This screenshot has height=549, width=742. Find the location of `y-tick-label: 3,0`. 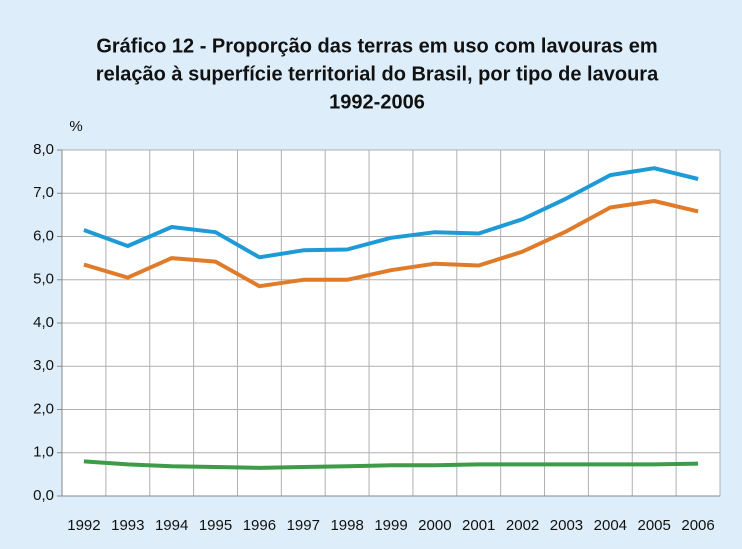

y-tick-label: 3,0 is located at coordinates (43, 365).